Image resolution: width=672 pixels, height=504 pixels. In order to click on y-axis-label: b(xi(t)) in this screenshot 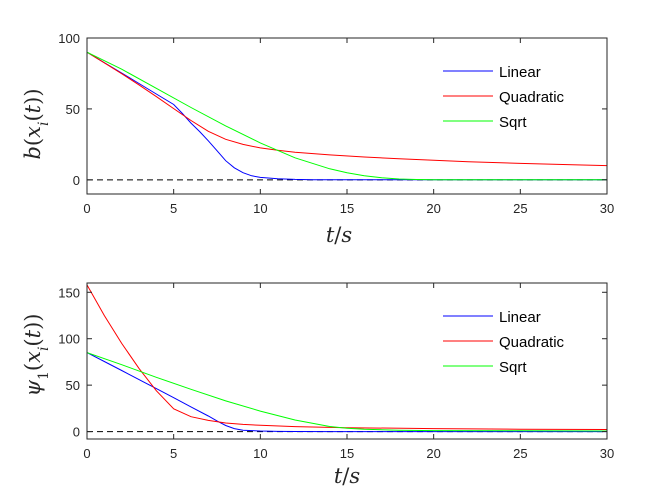, I will do `click(36, 123)`.